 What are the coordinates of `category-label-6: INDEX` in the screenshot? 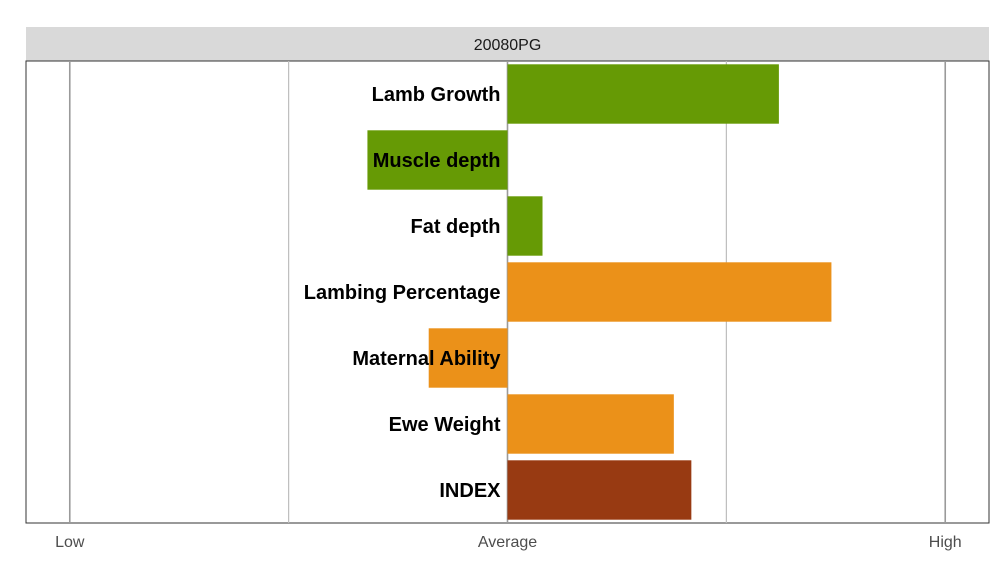 It's located at (470, 491).